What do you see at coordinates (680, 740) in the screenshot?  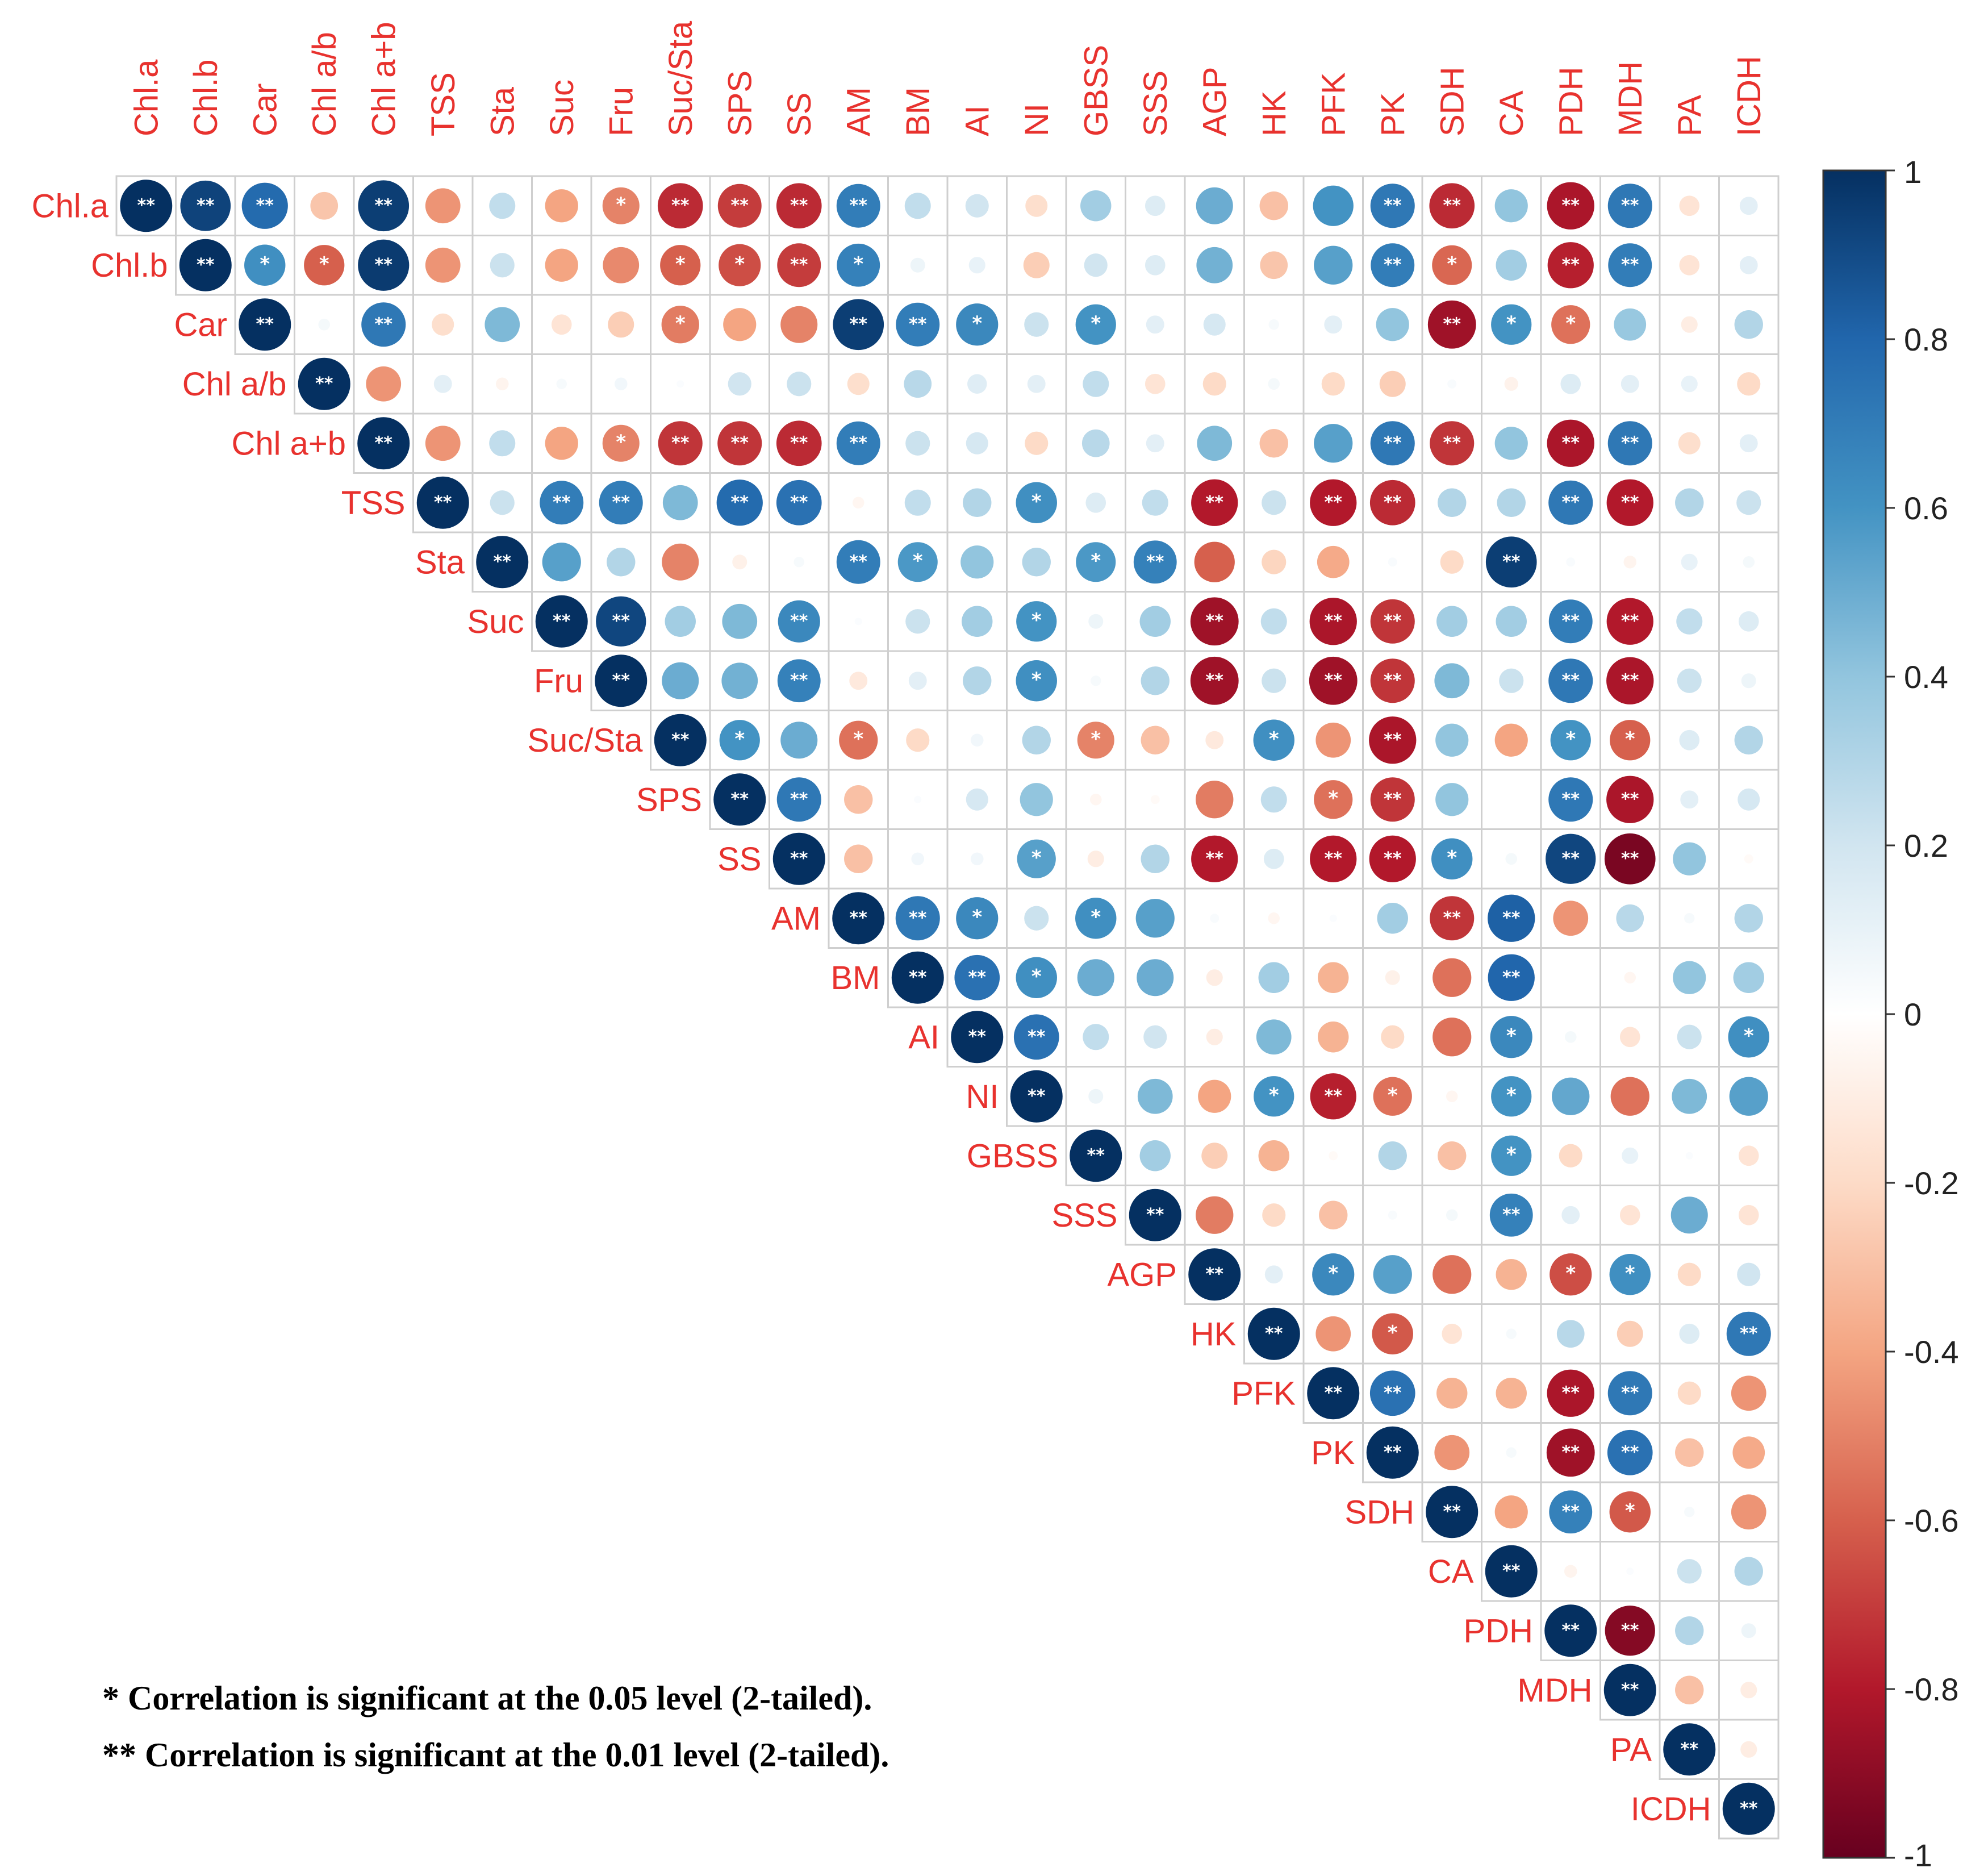 I see `corr-circle-suc-sta-suc-sta` at bounding box center [680, 740].